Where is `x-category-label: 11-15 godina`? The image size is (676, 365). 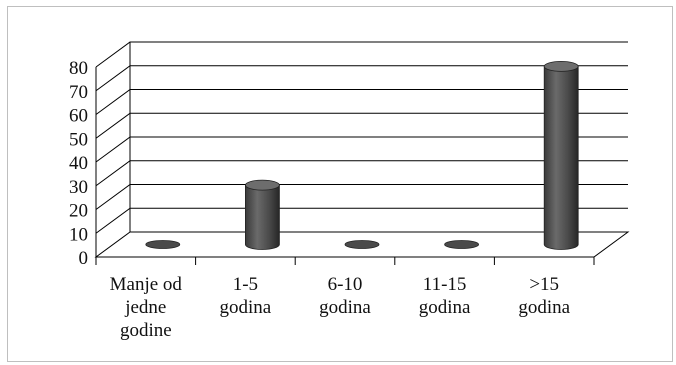 x-category-label: 11-15 godina is located at coordinates (445, 296).